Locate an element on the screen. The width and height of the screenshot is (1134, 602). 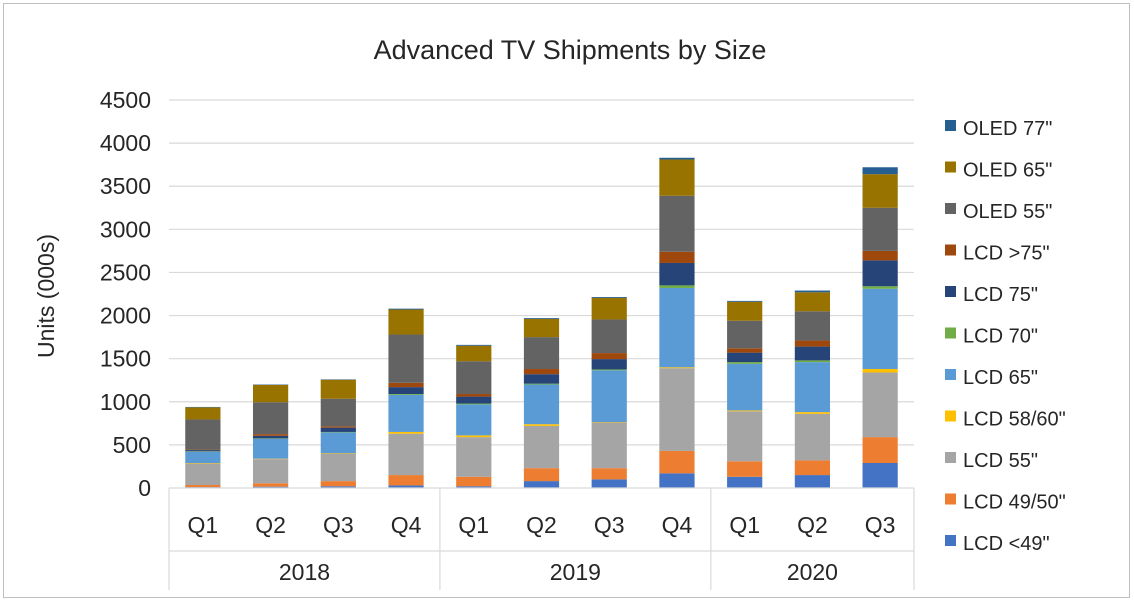
x-group-label: 2018 is located at coordinates (304, 572).